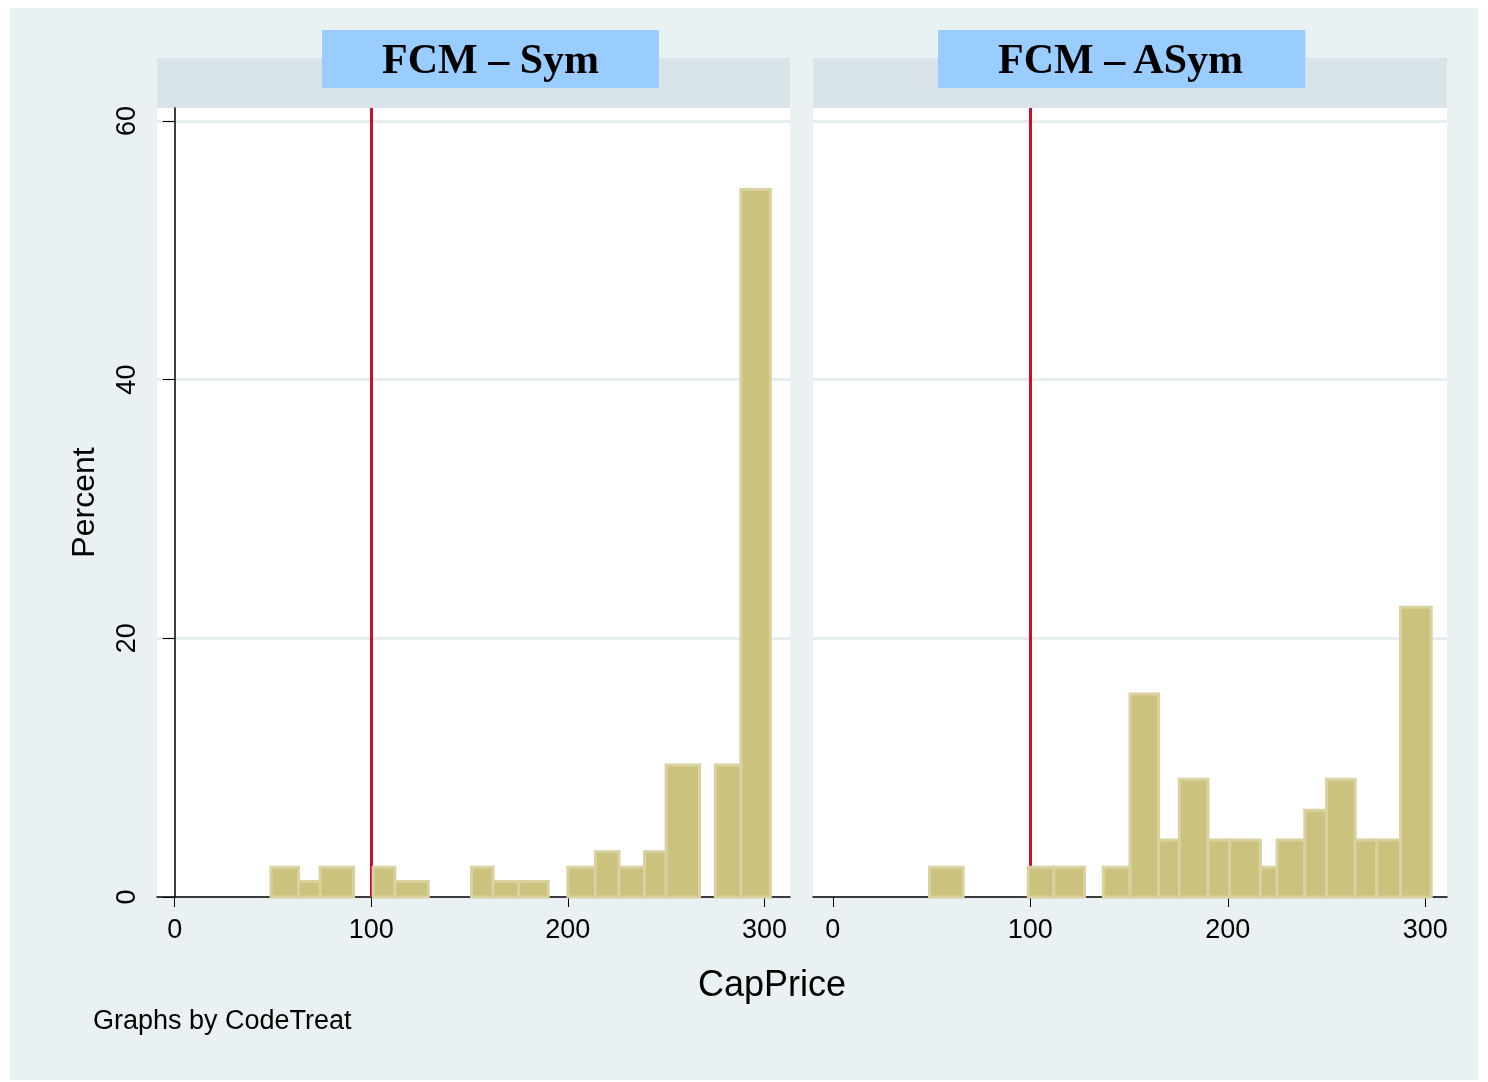  What do you see at coordinates (490, 59) in the screenshot?
I see `chart-title: FCM – Sym` at bounding box center [490, 59].